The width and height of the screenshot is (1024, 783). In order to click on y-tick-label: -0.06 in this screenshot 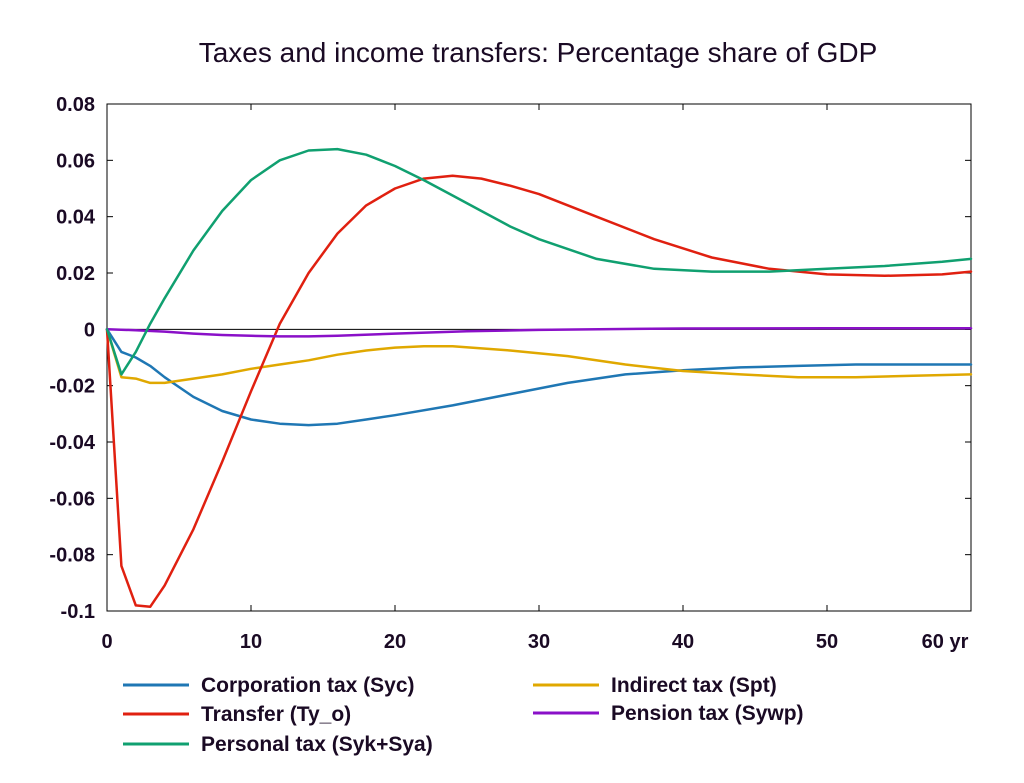, I will do `click(72, 499)`.